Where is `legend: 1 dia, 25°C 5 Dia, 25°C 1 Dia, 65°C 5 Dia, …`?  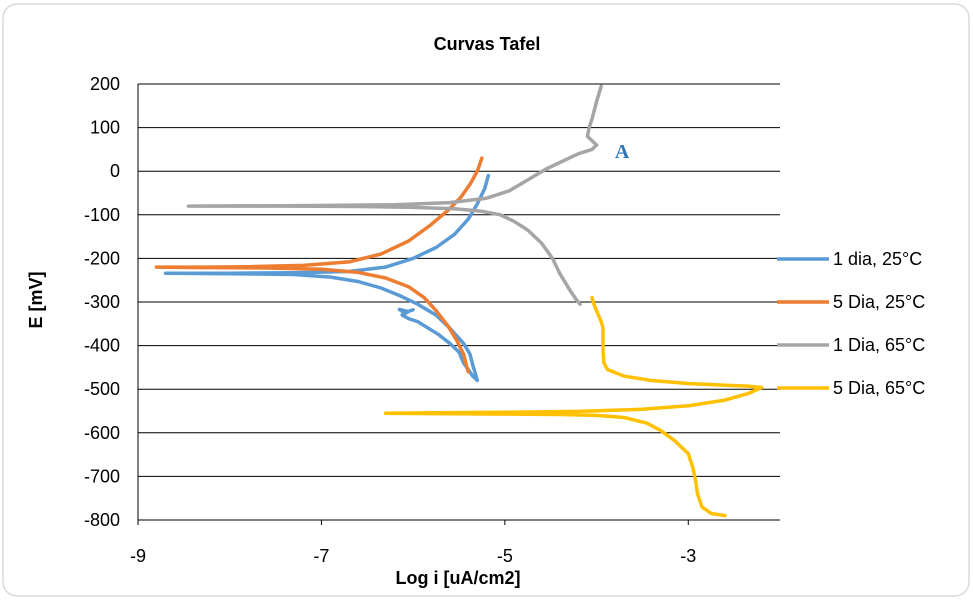
legend: 1 dia, 25°C 5 Dia, 25°C 1 Dia, 65°C 5 Dia, … is located at coordinates (851, 323).